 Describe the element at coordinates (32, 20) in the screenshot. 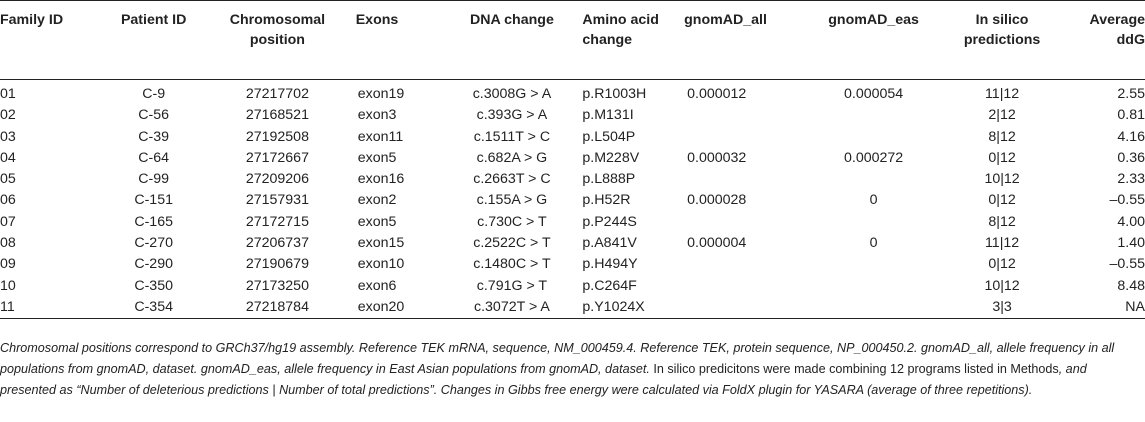

I see `col-header-family-id: Family ID` at that location.